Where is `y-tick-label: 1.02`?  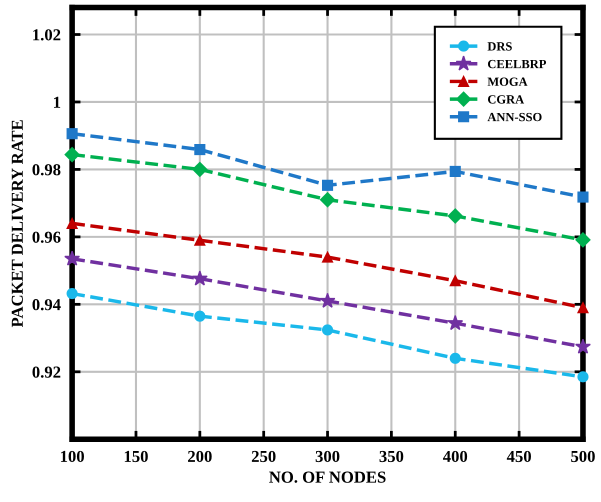
y-tick-label: 1.02 is located at coordinates (46, 35).